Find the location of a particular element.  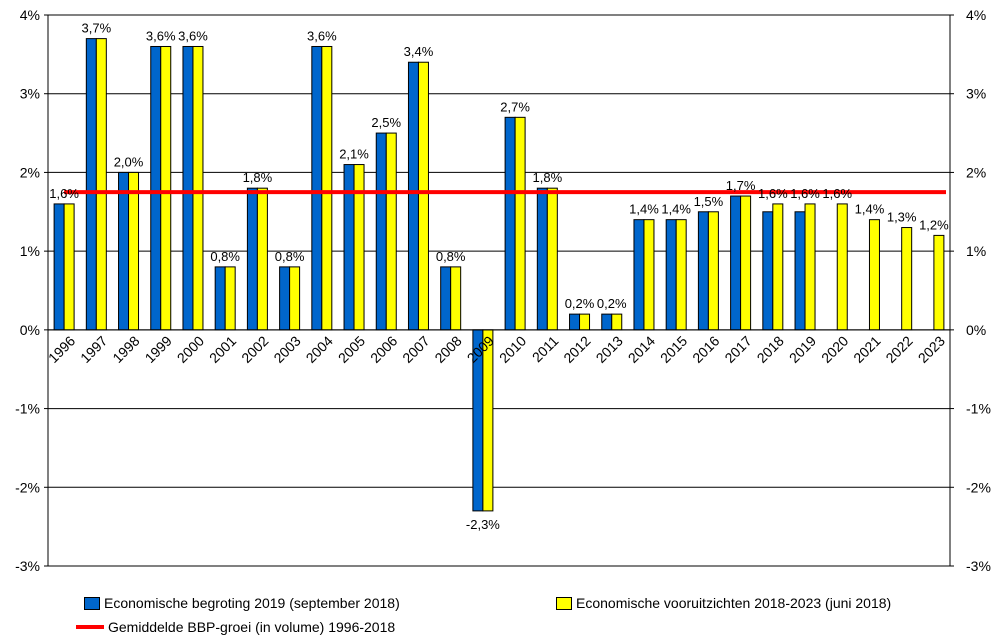

data-label: 1,3% is located at coordinates (902, 217).